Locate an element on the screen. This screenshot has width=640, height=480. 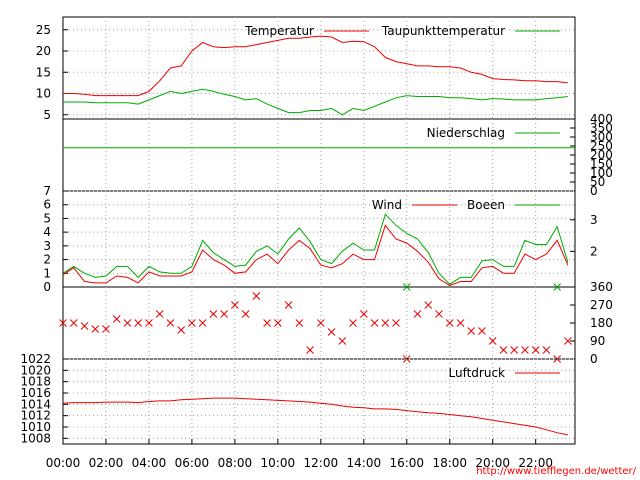
y-tick-label: 1016 is located at coordinates (35, 393).